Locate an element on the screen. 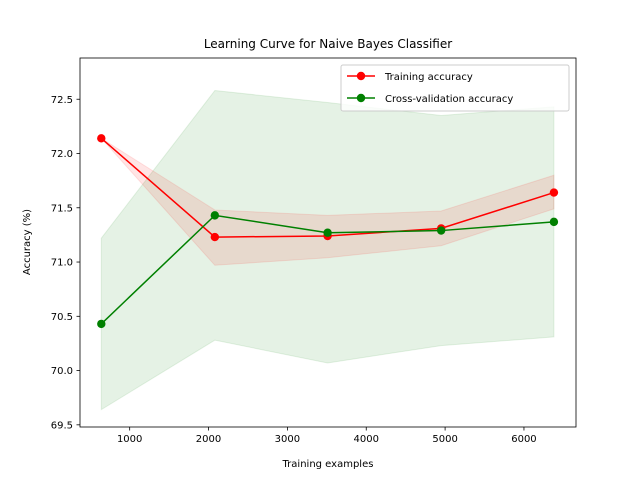 The image size is (640, 480). y-tick-label-6: 72.5 is located at coordinates (62, 100).